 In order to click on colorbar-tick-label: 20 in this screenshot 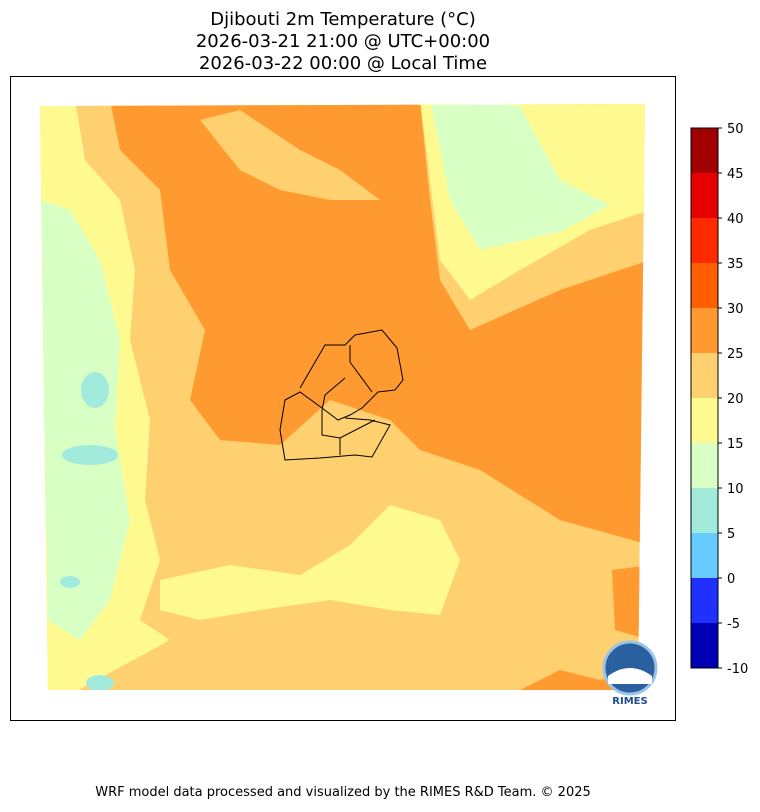, I will do `click(735, 399)`.